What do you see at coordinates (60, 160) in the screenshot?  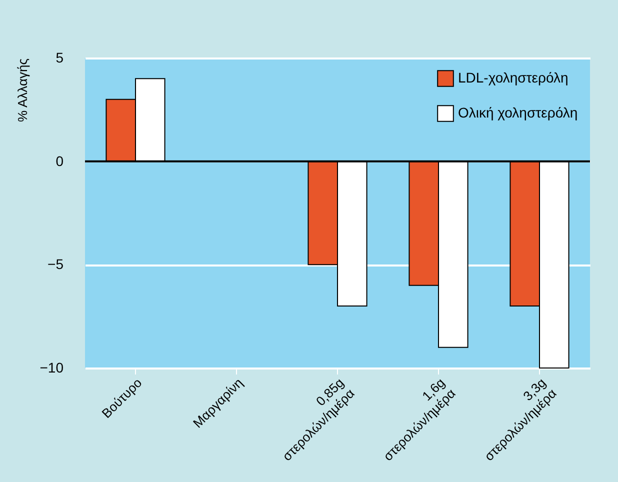 I see `y-tick-label: 0` at bounding box center [60, 160].